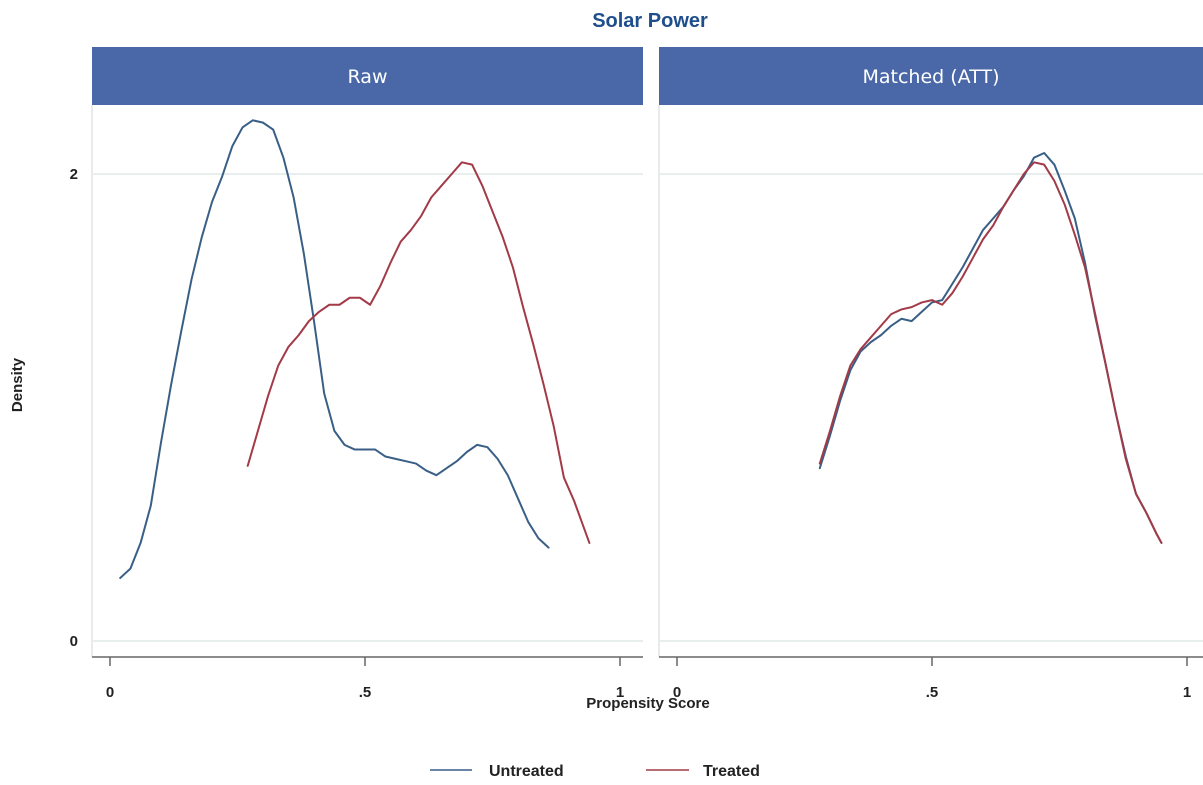 The width and height of the screenshot is (1203, 785). I want to click on chart-title: Solar Power, so click(650, 21).